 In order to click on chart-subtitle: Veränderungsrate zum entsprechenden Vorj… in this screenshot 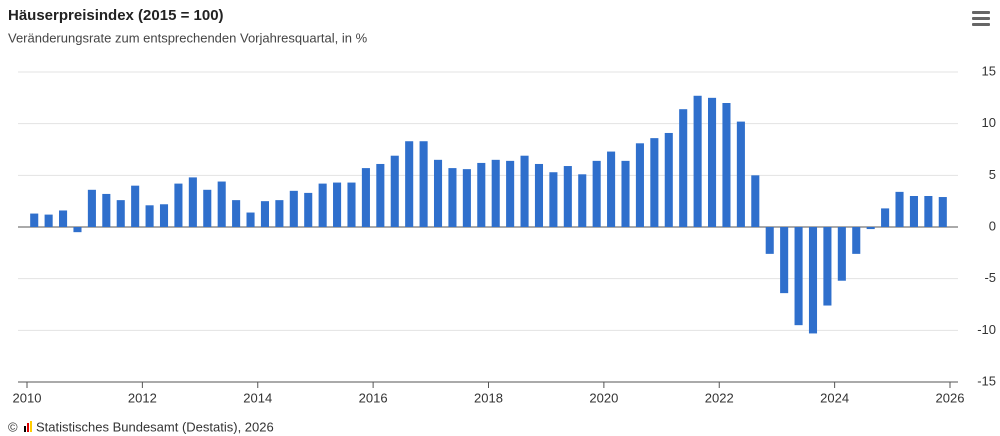, I will do `click(188, 37)`.